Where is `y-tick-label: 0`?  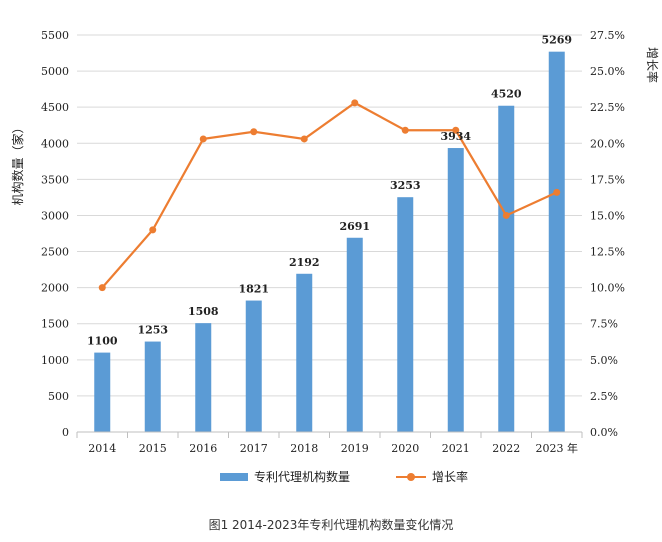
y-tick-label: 0 is located at coordinates (65, 432).